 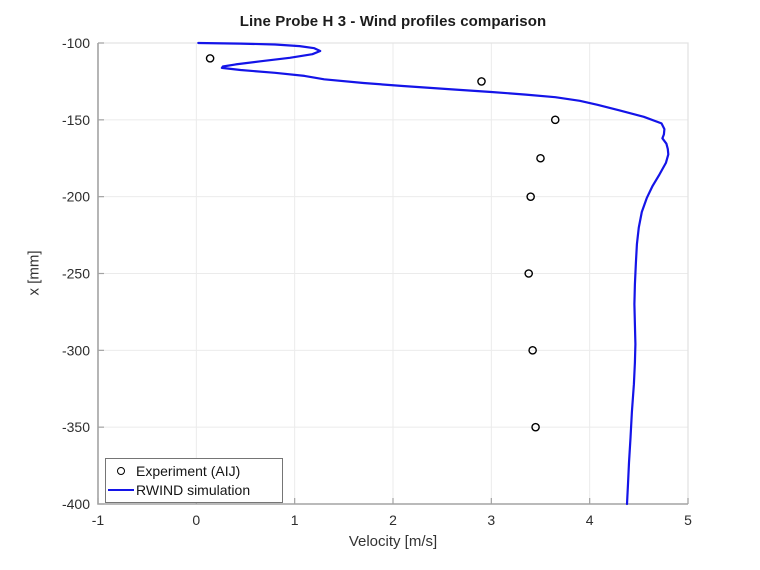 What do you see at coordinates (76, 197) in the screenshot?
I see `y-tick-label: -200` at bounding box center [76, 197].